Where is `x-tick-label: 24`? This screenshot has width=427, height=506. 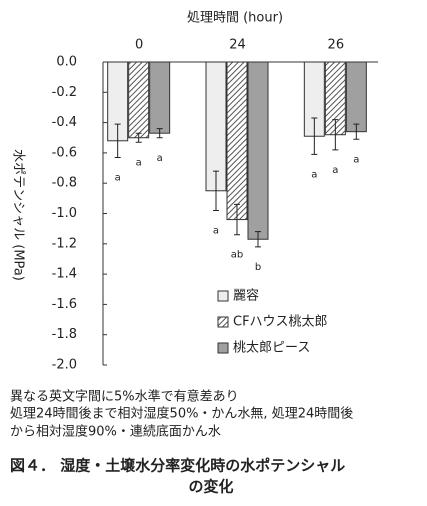
x-tick-label: 24 is located at coordinates (237, 45).